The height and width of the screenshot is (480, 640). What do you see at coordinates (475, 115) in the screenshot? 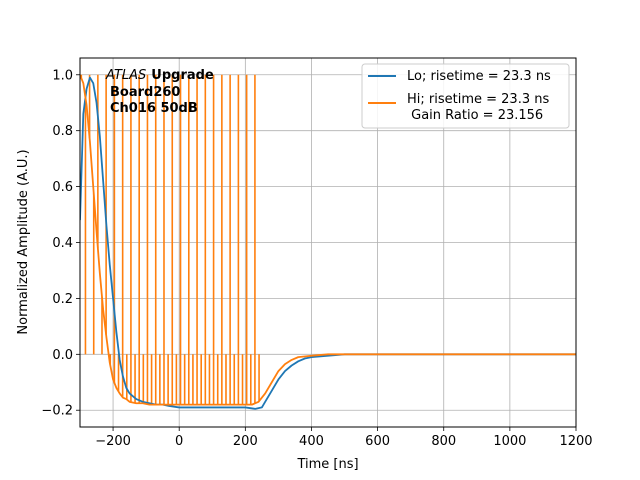
I see `legend-entry-hi-line-2: Gain Ratio = 23.156` at bounding box center [475, 115].